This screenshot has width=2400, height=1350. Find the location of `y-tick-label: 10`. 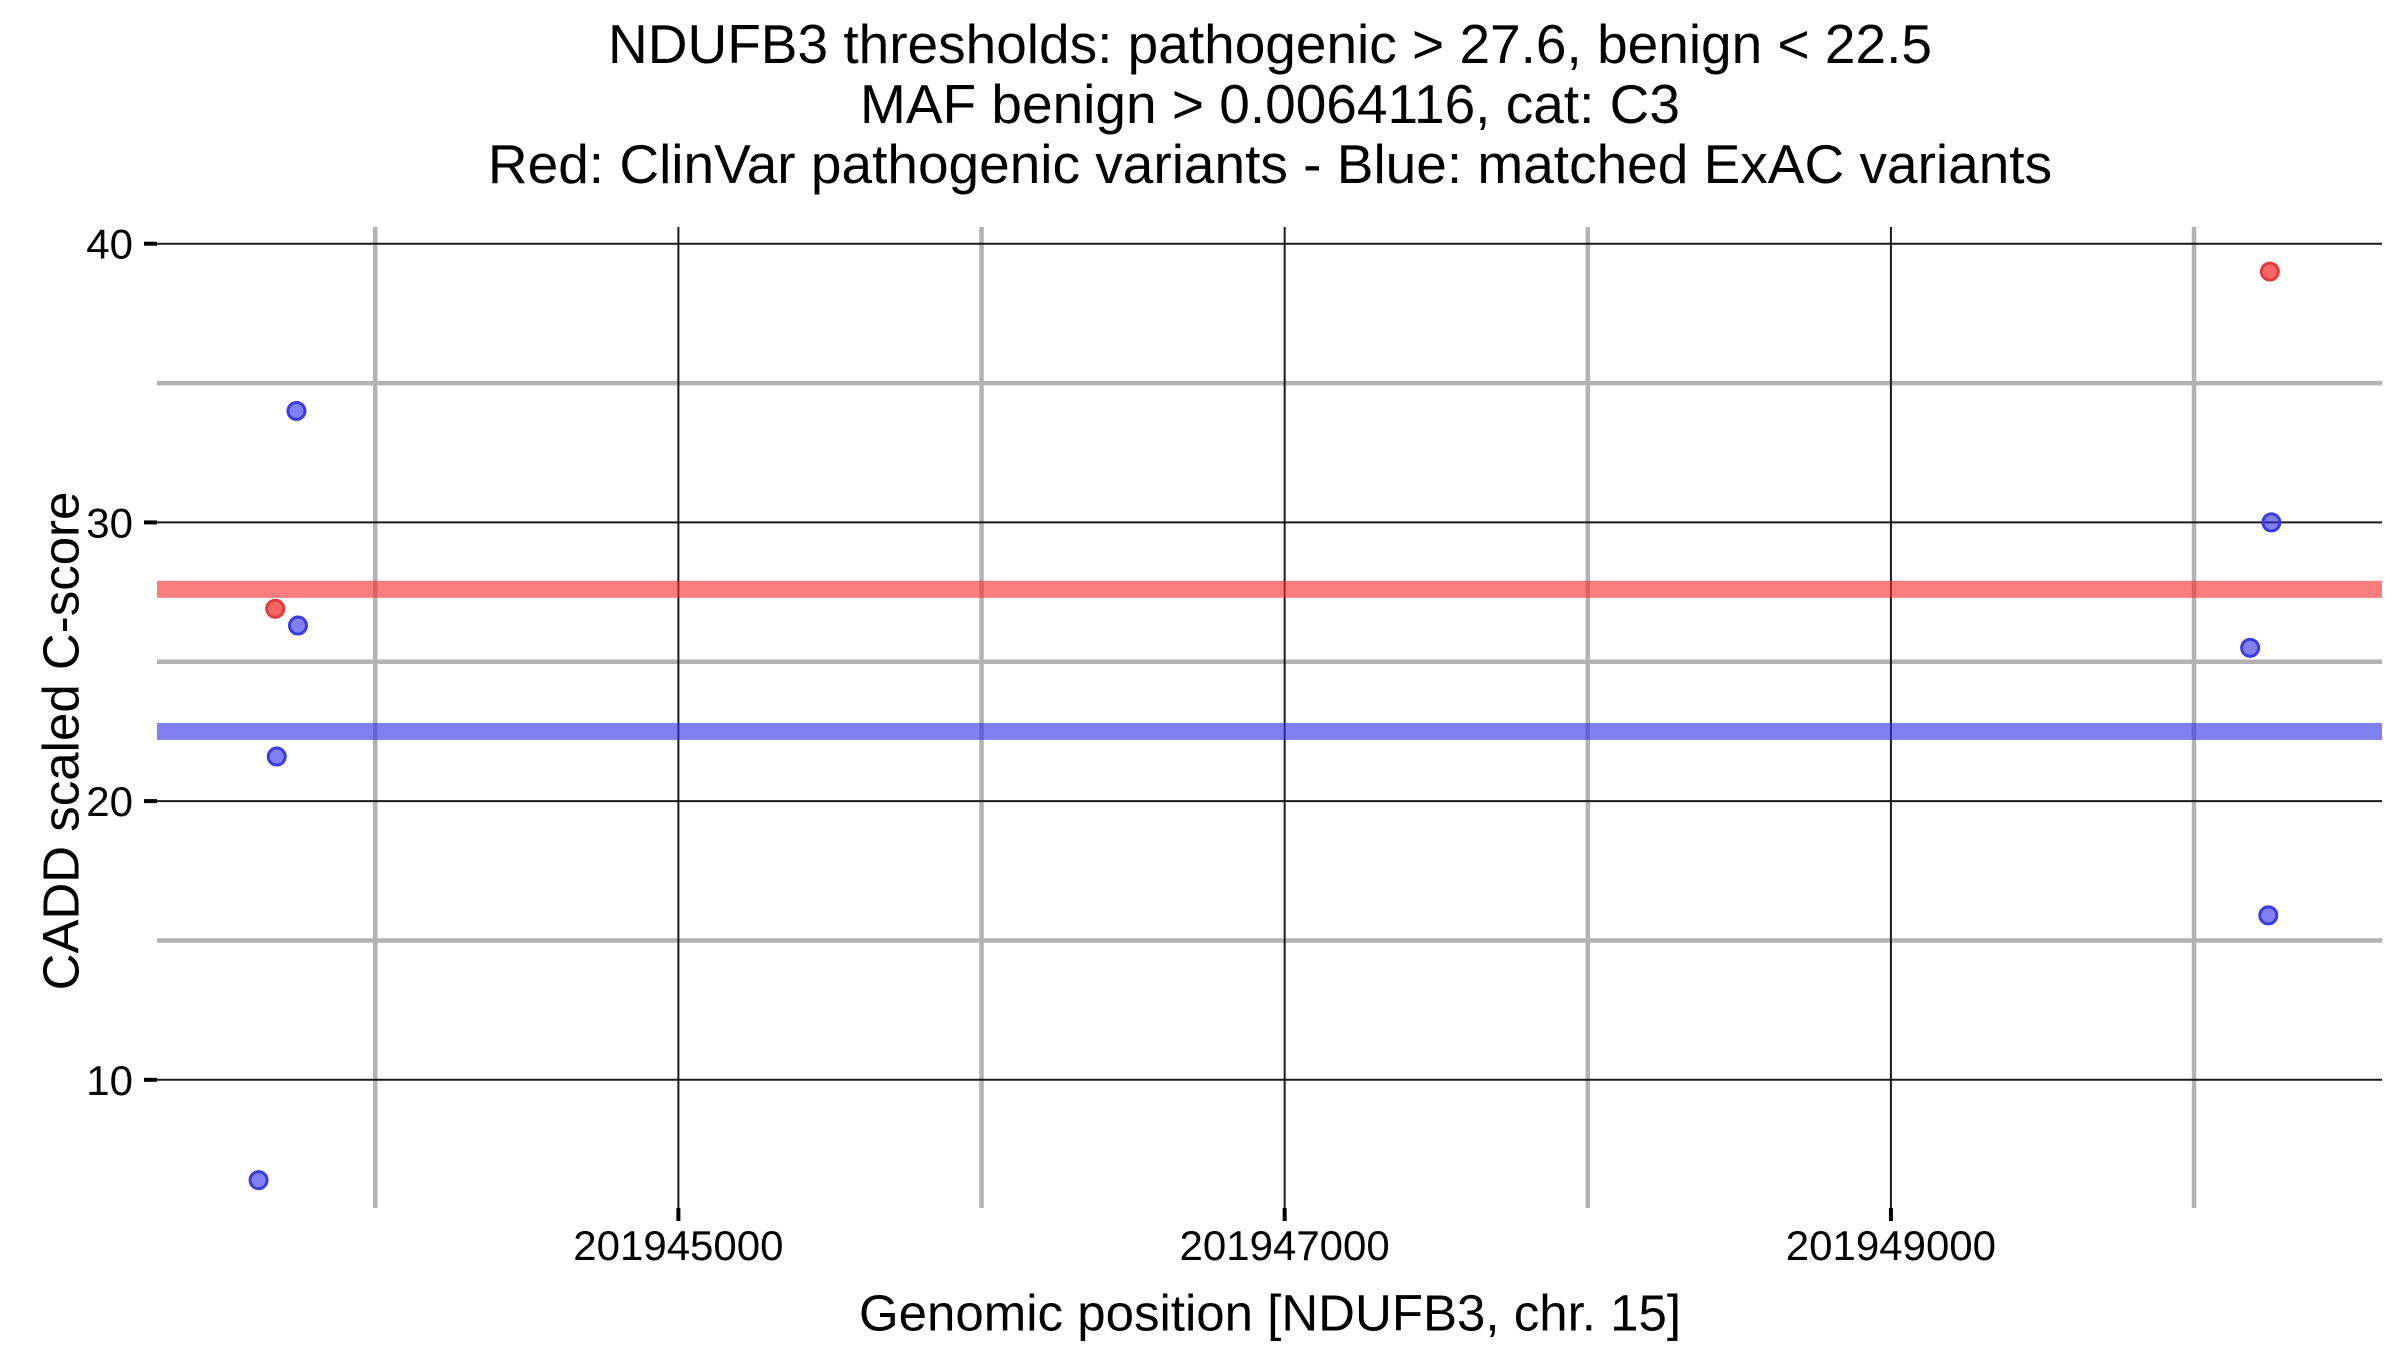

y-tick-label: 10 is located at coordinates (109, 1080).